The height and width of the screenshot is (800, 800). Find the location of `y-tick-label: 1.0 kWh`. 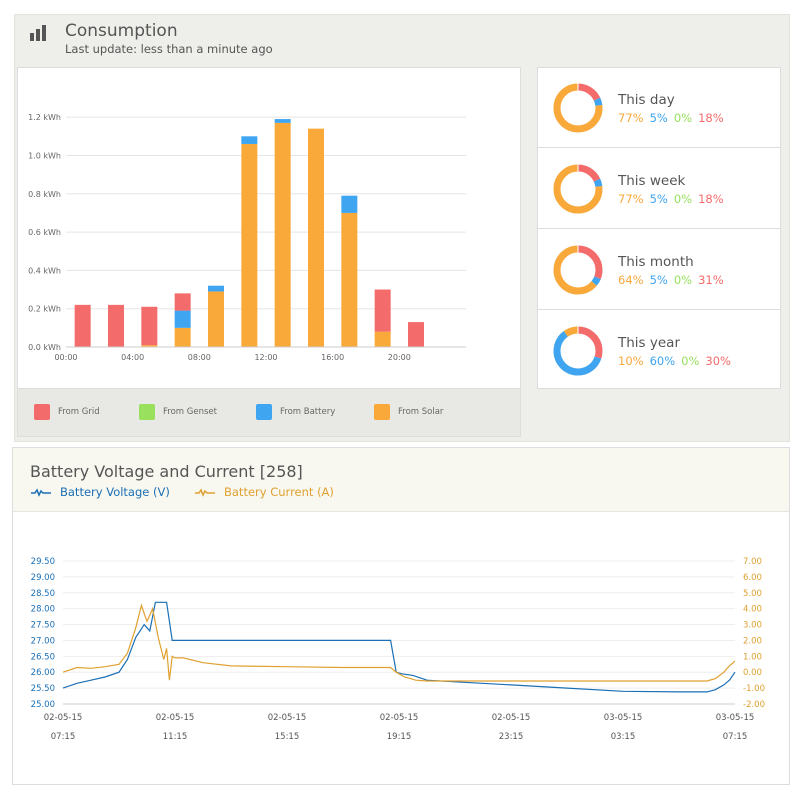

y-tick-label: 1.0 kWh is located at coordinates (44, 155).